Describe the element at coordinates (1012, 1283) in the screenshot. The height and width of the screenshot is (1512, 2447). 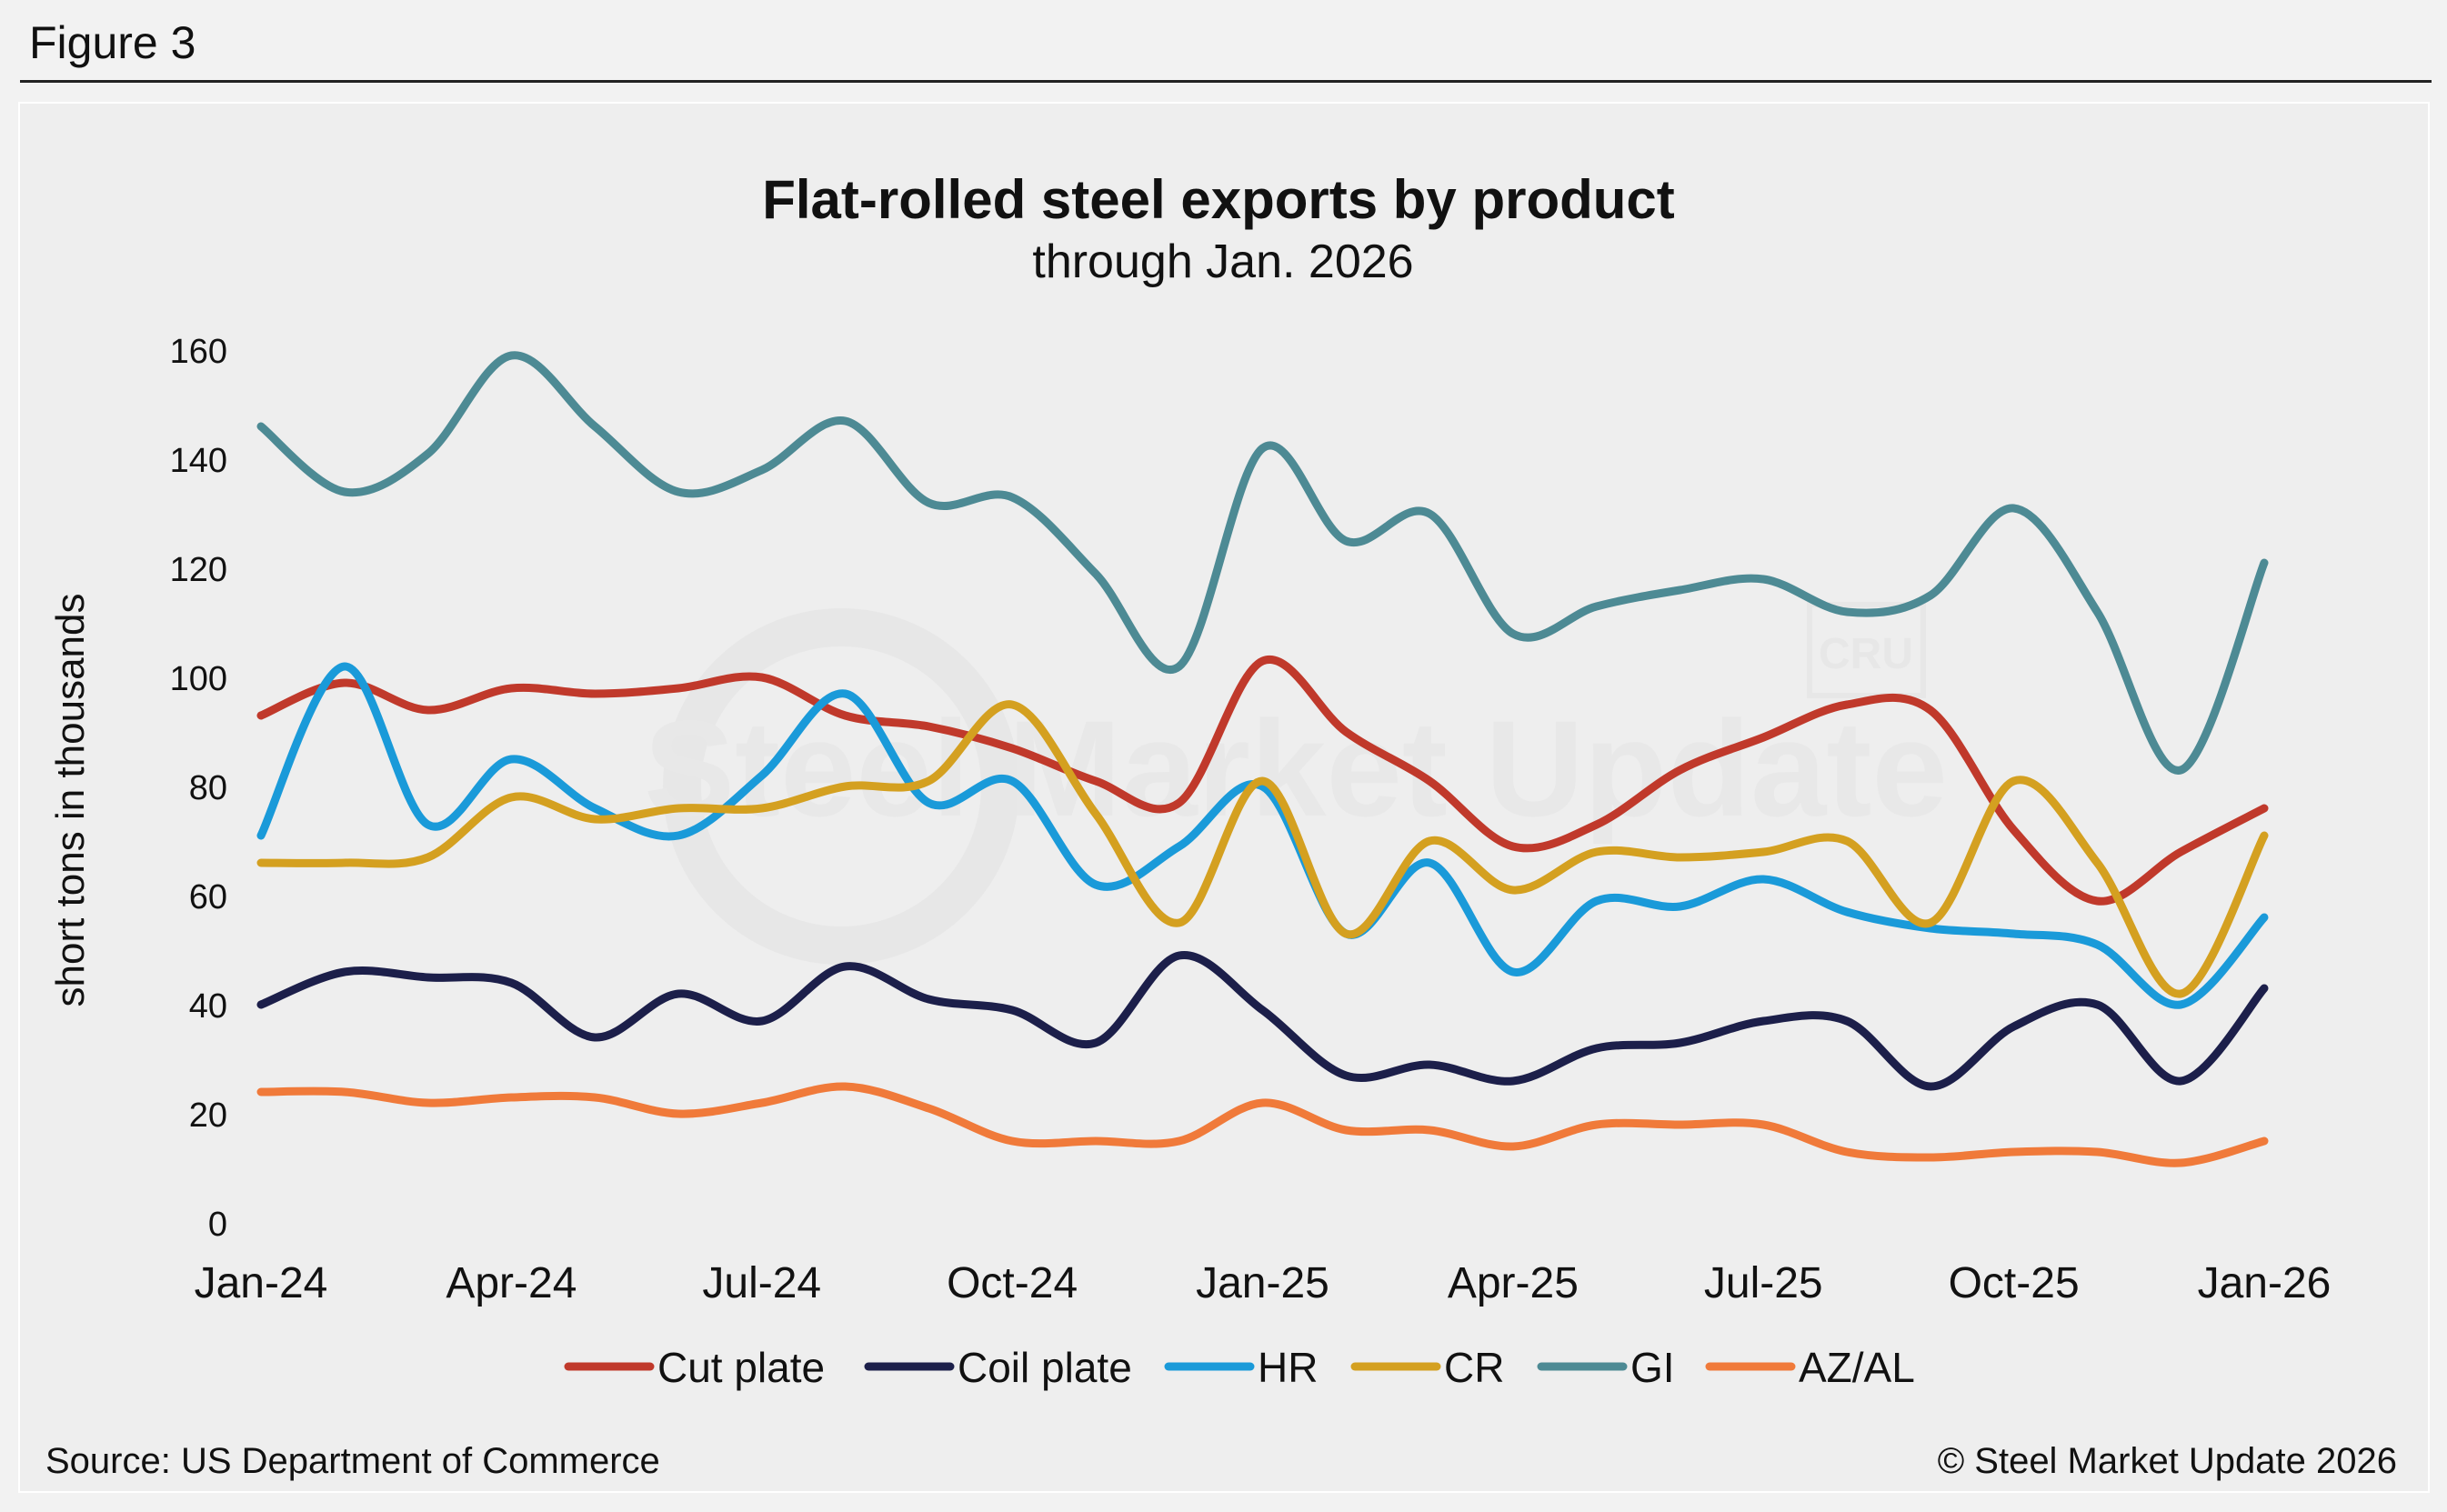
I see `x-tick-label: Oct-24` at that location.